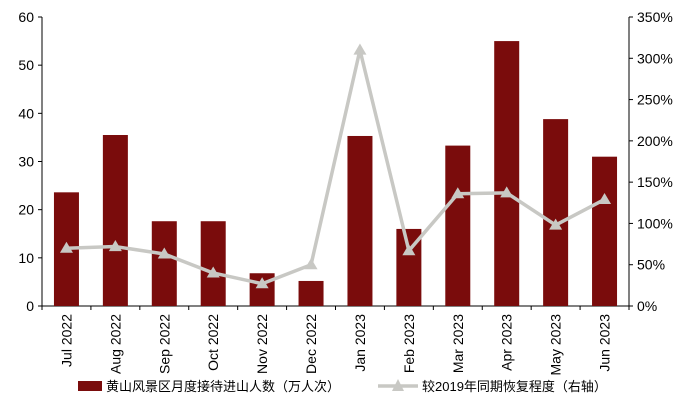 This screenshot has width=700, height=413. I want to click on x-tick-label: Jun 2023, so click(605, 343).